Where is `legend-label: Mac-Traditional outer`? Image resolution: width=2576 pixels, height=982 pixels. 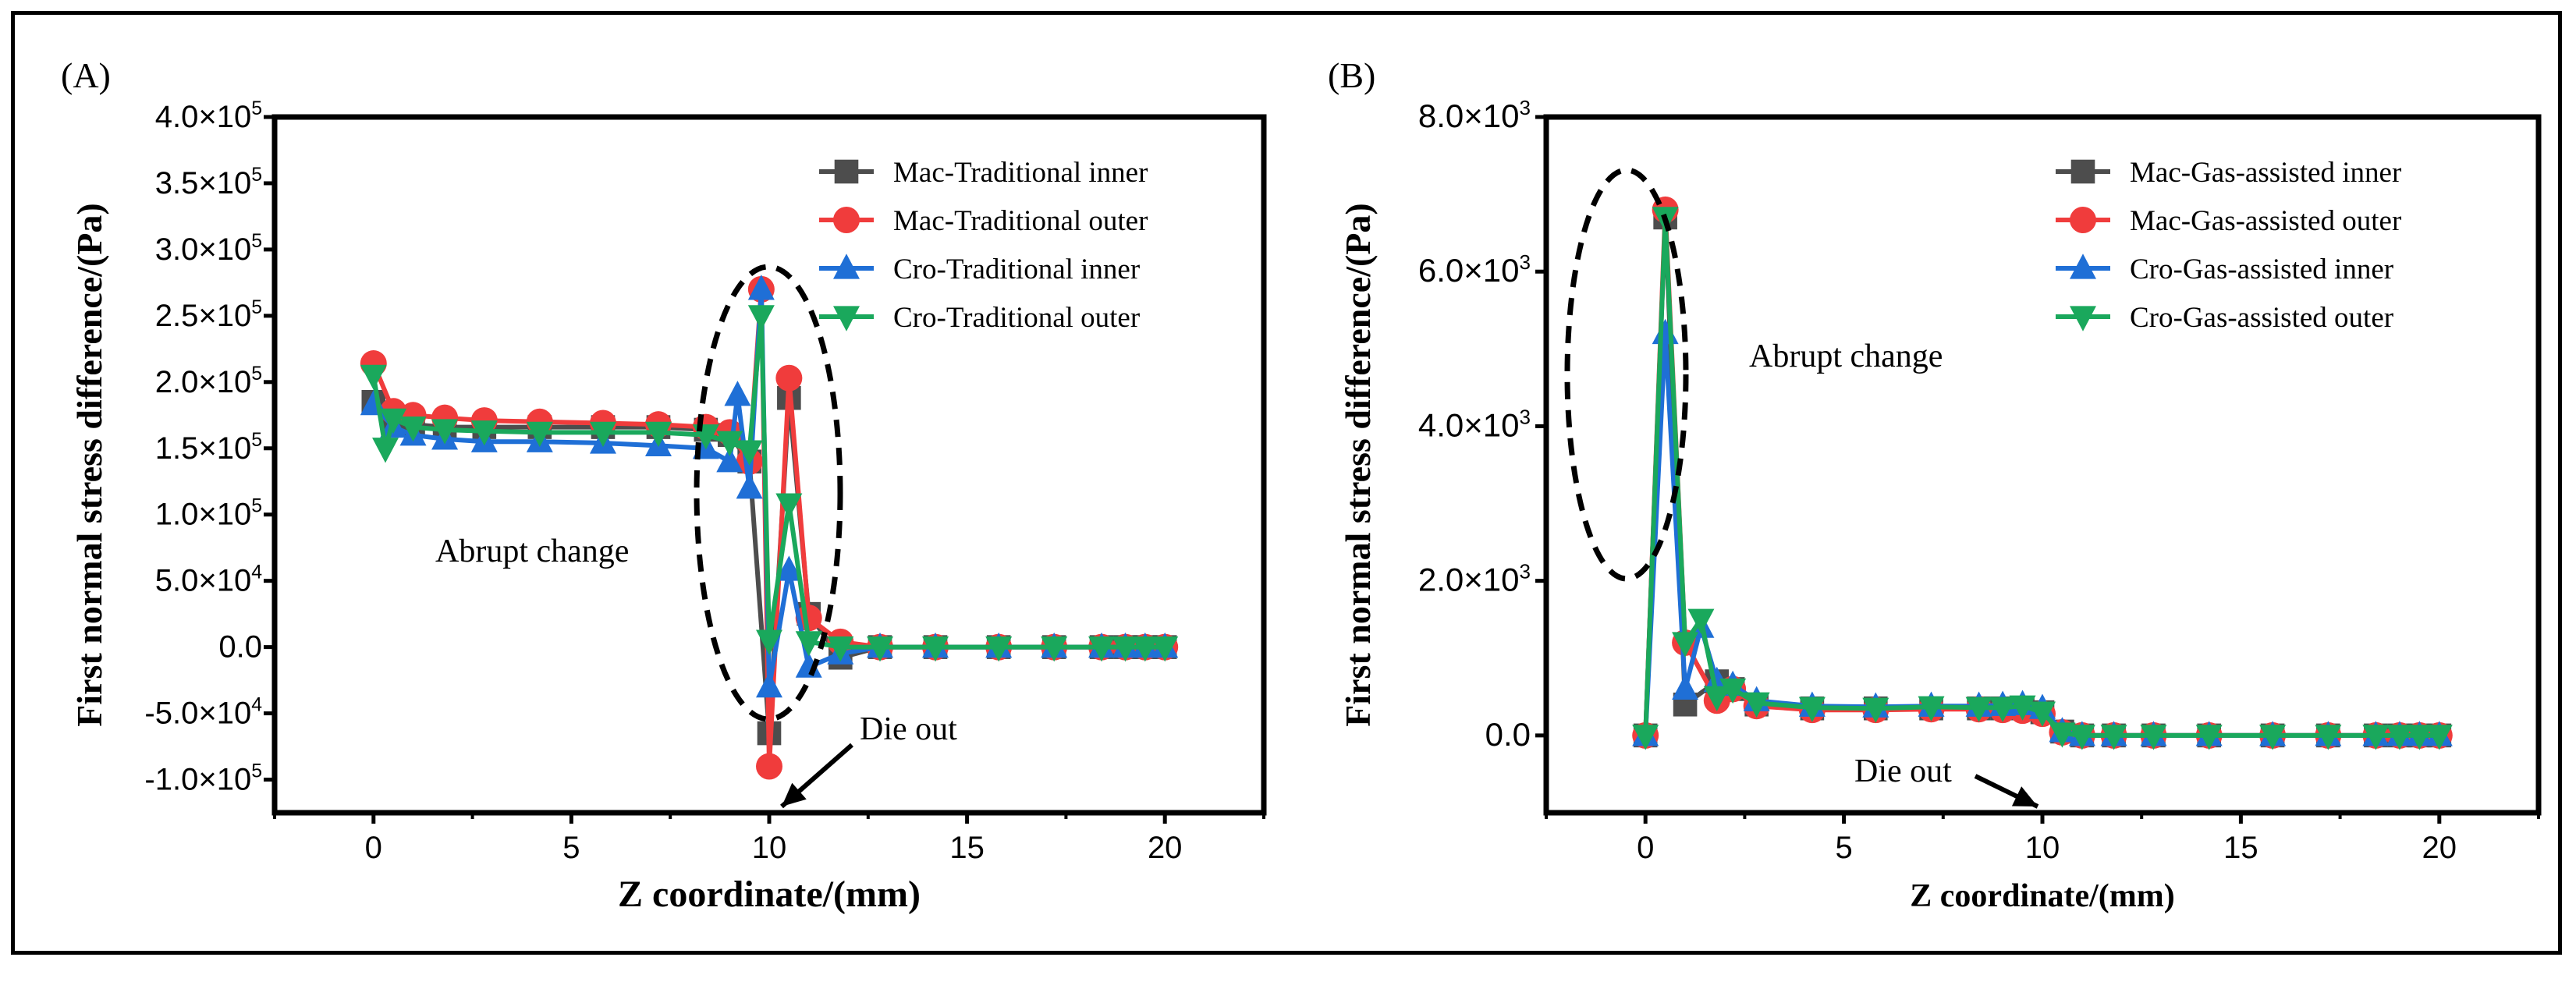 legend-label: Mac-Traditional outer is located at coordinates (1020, 221).